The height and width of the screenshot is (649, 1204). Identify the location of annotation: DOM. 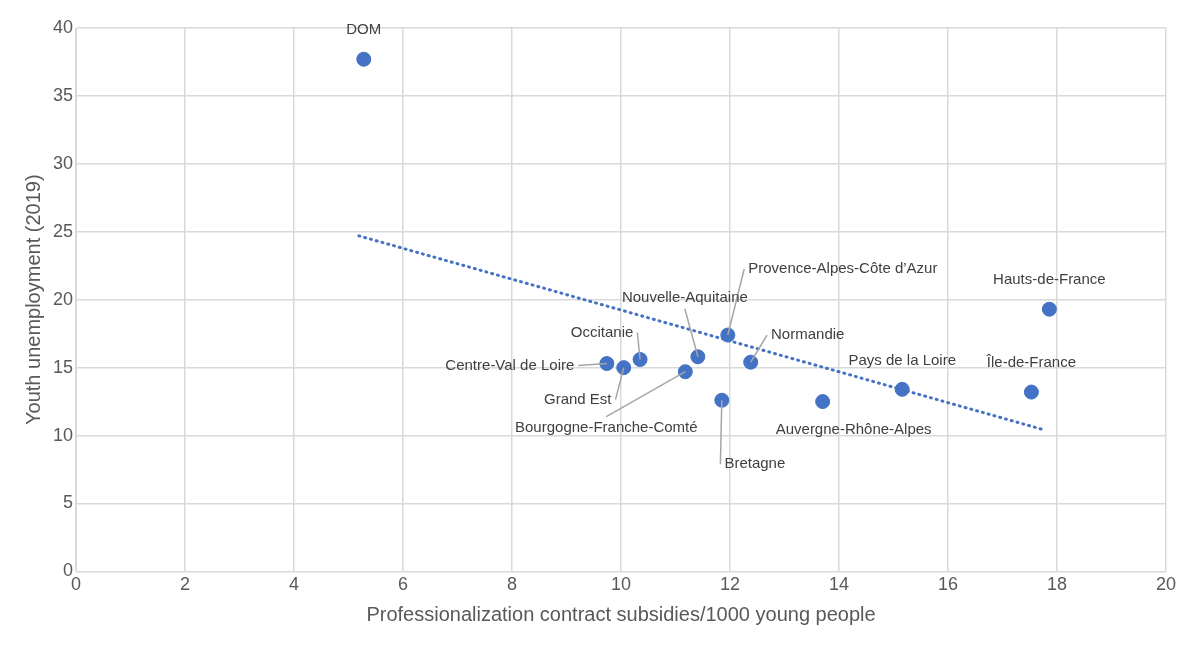
(364, 29).